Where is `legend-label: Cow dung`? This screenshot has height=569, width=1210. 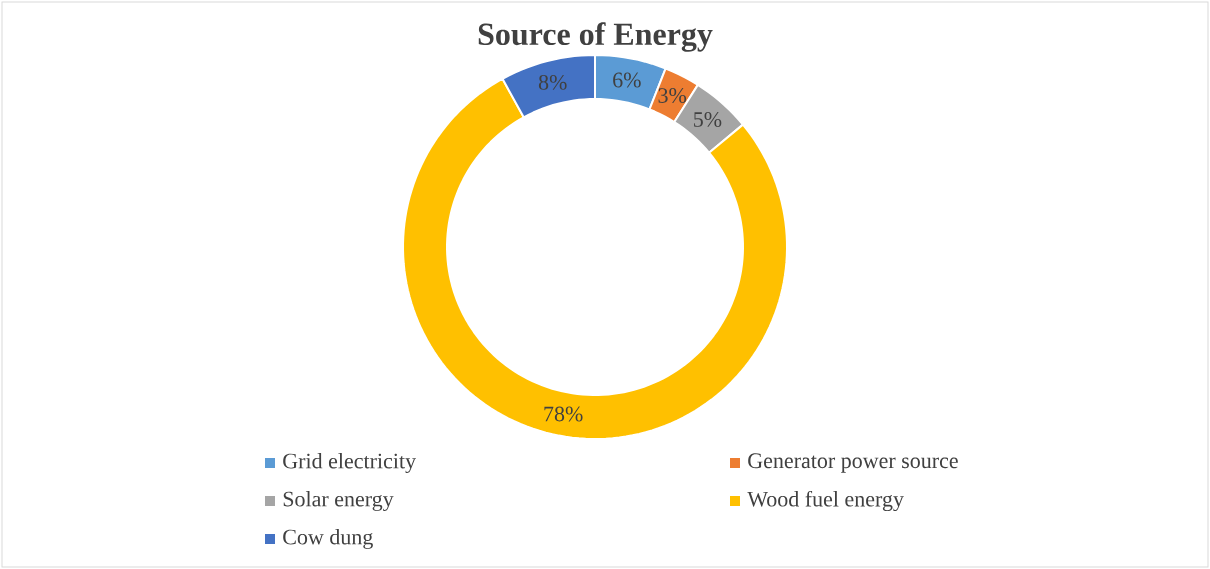
legend-label: Cow dung is located at coordinates (328, 539).